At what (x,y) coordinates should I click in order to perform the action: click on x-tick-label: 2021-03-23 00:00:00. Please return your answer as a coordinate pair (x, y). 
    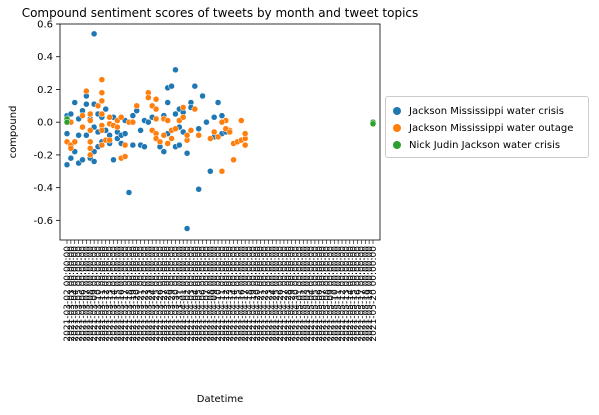
    Looking at the image, I should click on (149, 294).